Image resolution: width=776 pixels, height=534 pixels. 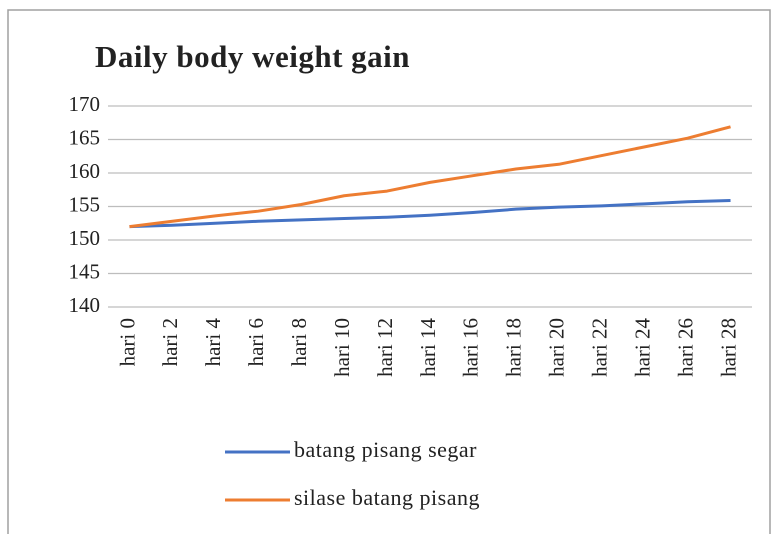 I want to click on x-tick-label: hari 14, so click(x=428, y=347).